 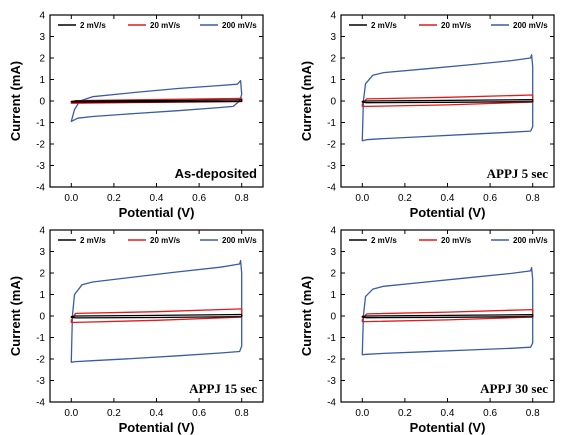 What do you see at coordinates (223, 388) in the screenshot?
I see `panel-annotation: APPJ 15 sec` at bounding box center [223, 388].